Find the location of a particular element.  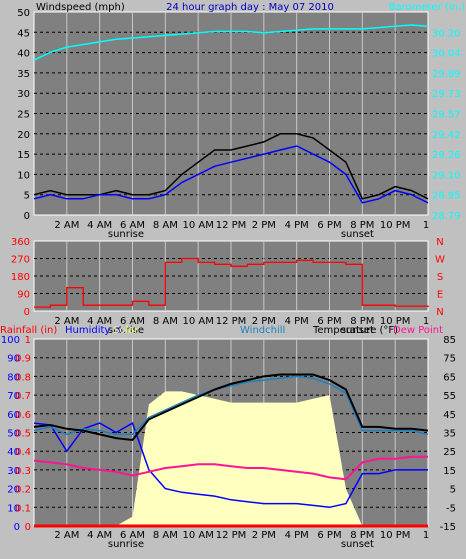

temperature-tick-label: 85 is located at coordinates (449, 340).